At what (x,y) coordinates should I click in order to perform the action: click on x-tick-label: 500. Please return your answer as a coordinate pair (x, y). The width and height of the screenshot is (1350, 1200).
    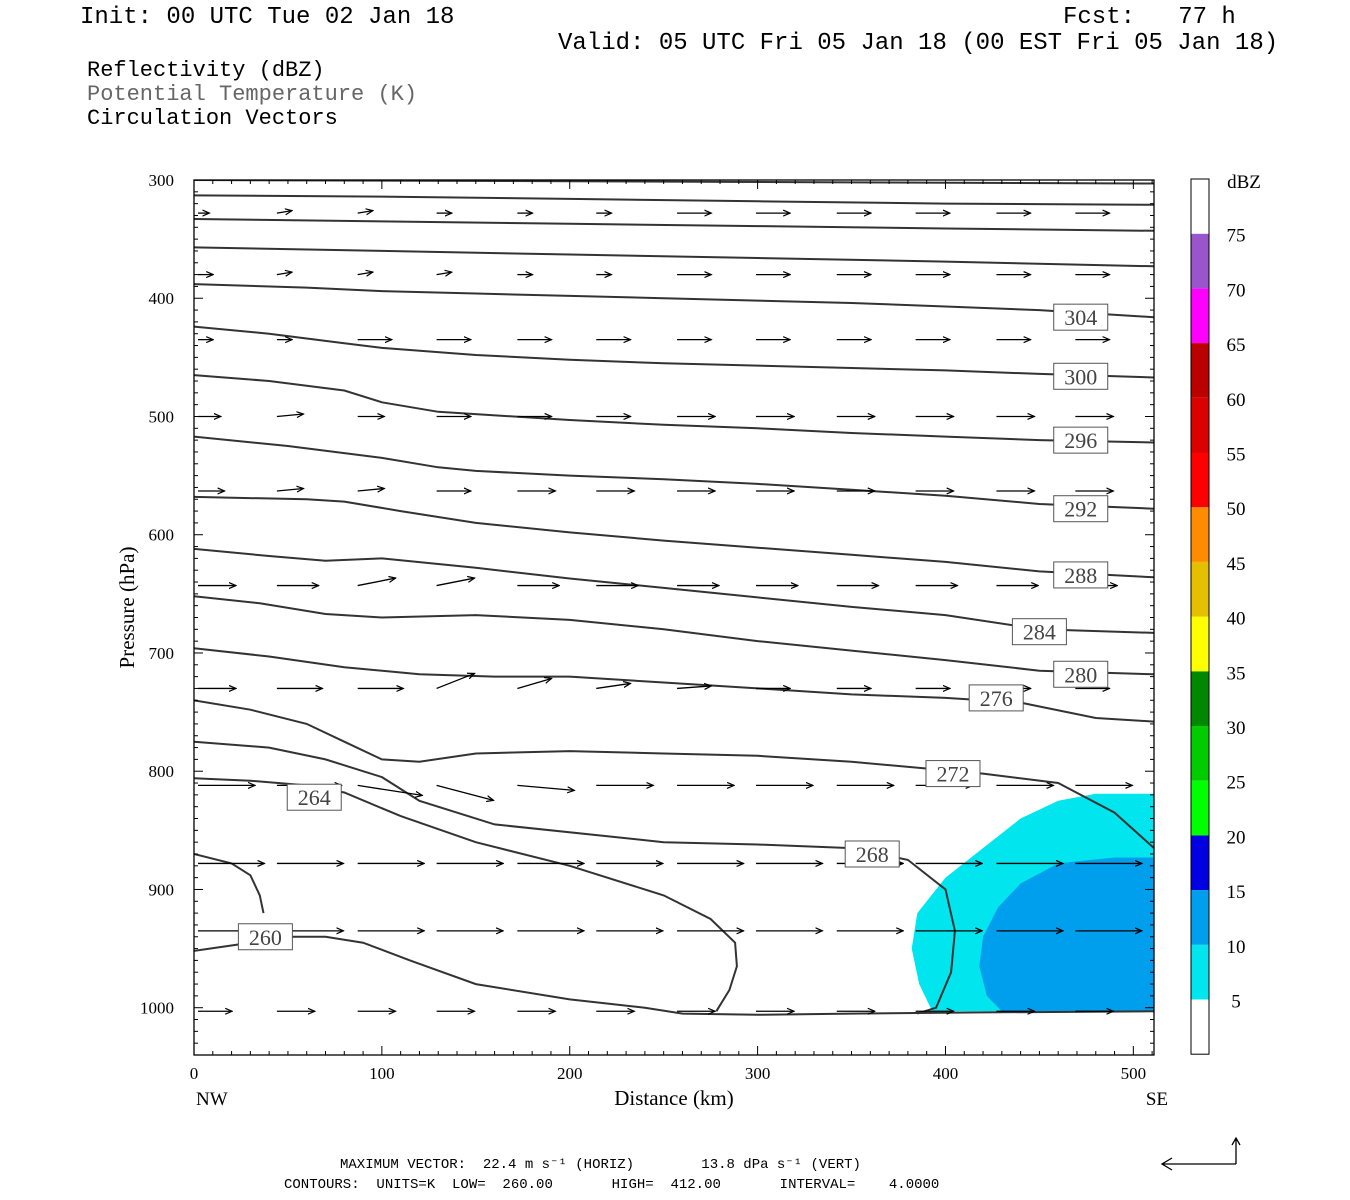
    Looking at the image, I should click on (1134, 1073).